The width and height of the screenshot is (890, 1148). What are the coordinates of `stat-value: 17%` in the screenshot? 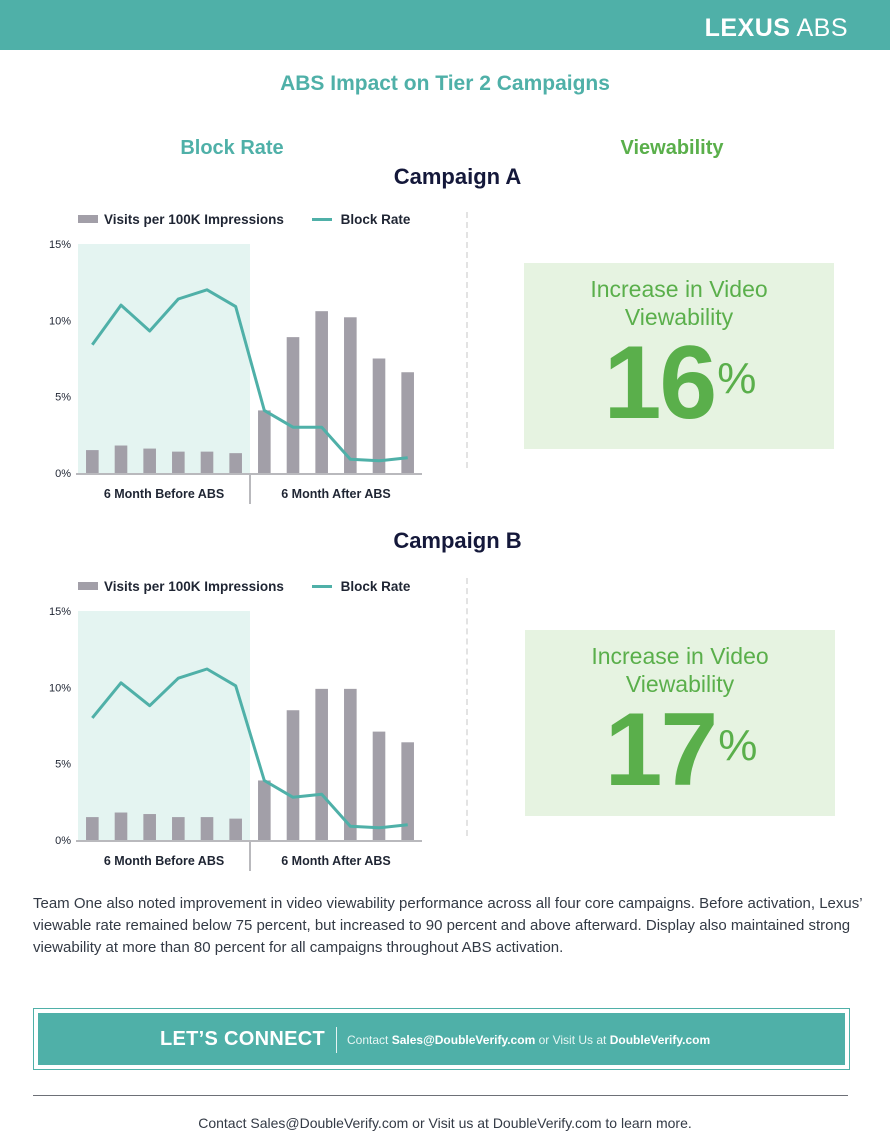 It's located at (680, 750).